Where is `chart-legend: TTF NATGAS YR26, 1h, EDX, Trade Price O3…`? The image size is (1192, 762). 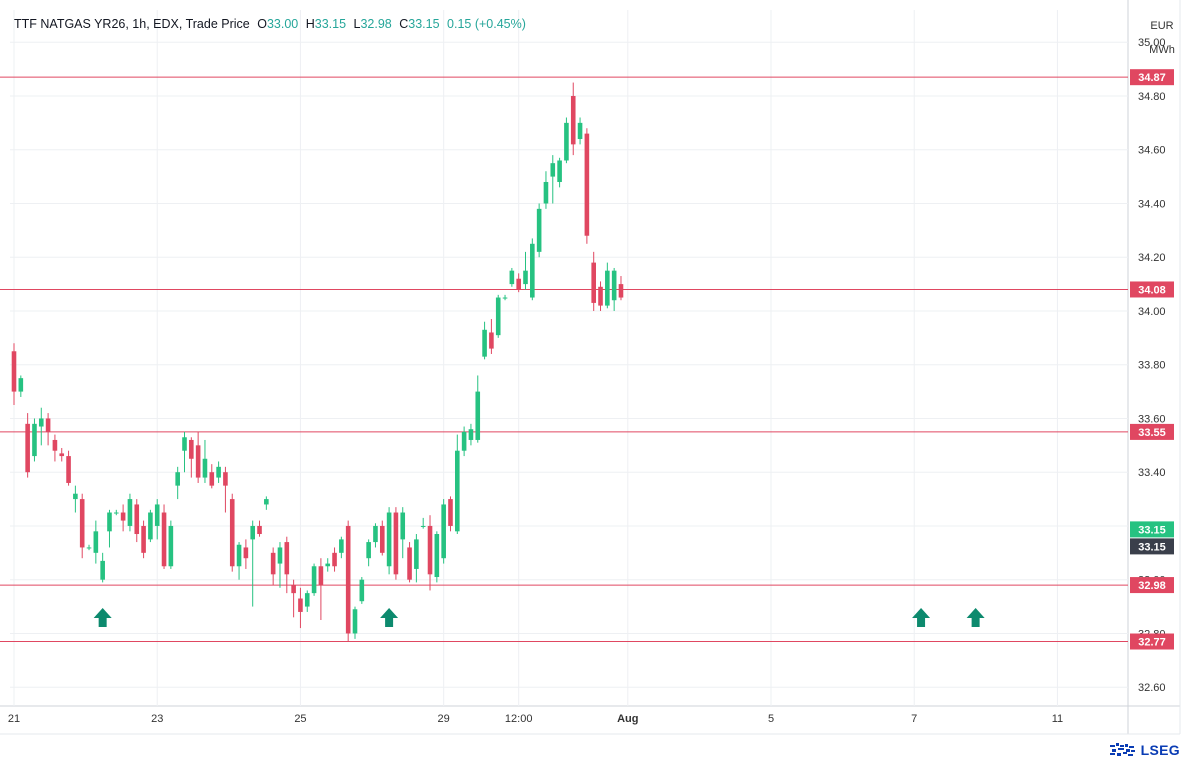 chart-legend: TTF NATGAS YR26, 1h, EDX, Trade Price O3… is located at coordinates (270, 24).